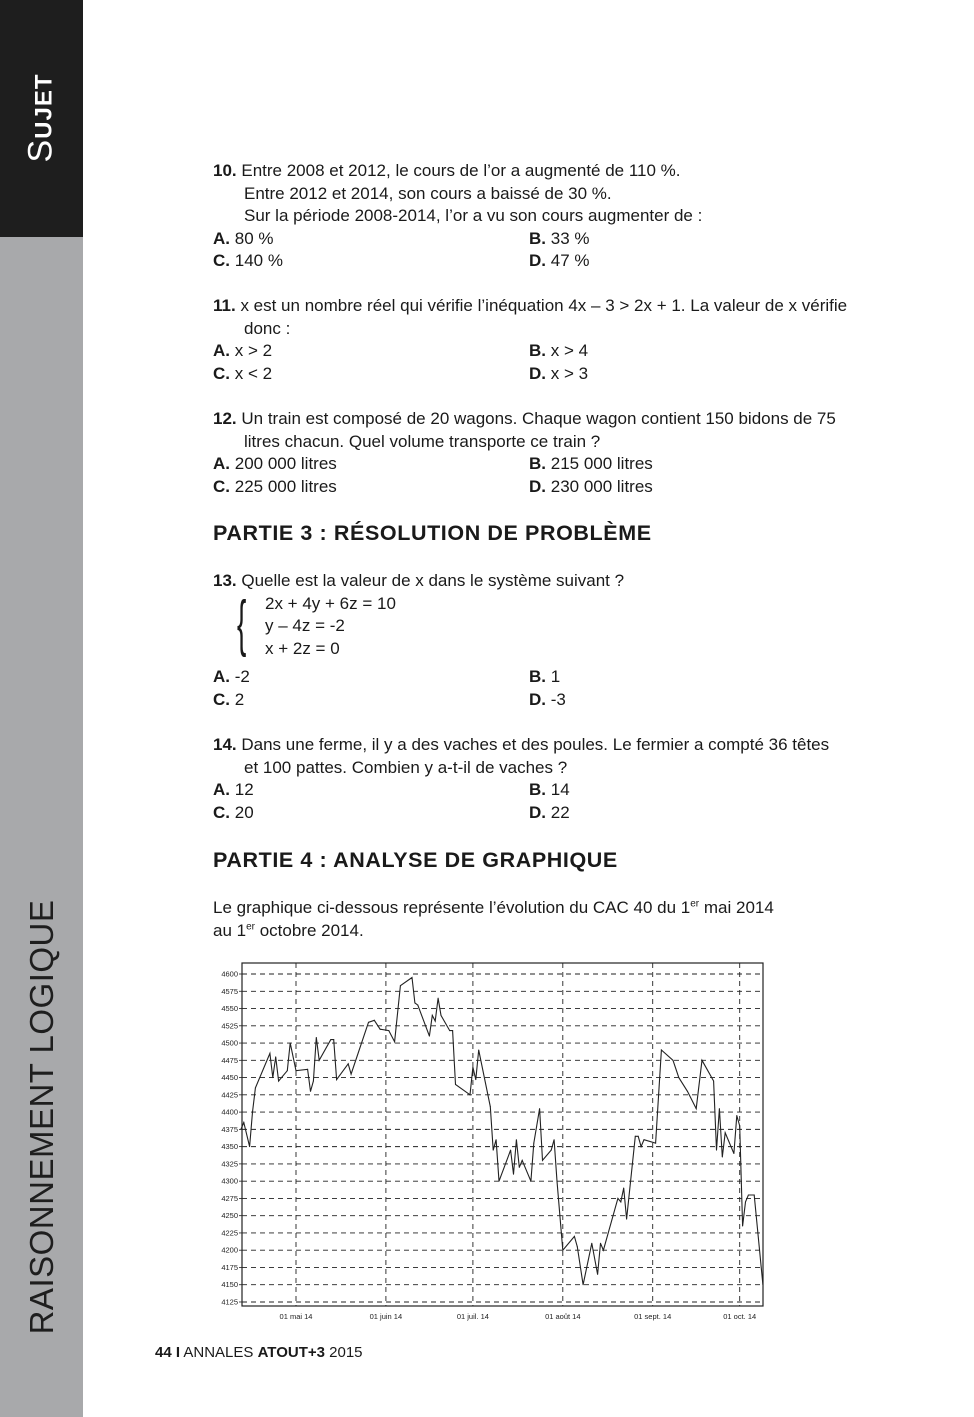 The image size is (974, 1417). Describe the element at coordinates (229, 1129) in the screenshot. I see `y-tick-label: 4375` at that location.